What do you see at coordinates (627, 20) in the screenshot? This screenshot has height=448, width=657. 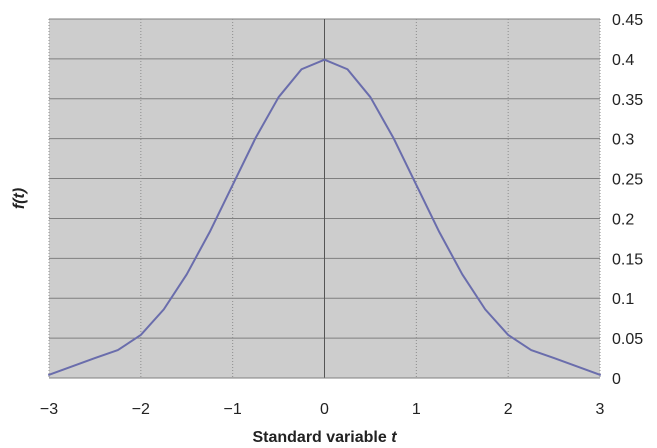 I see `y-tick-label: 0.45` at bounding box center [627, 20].